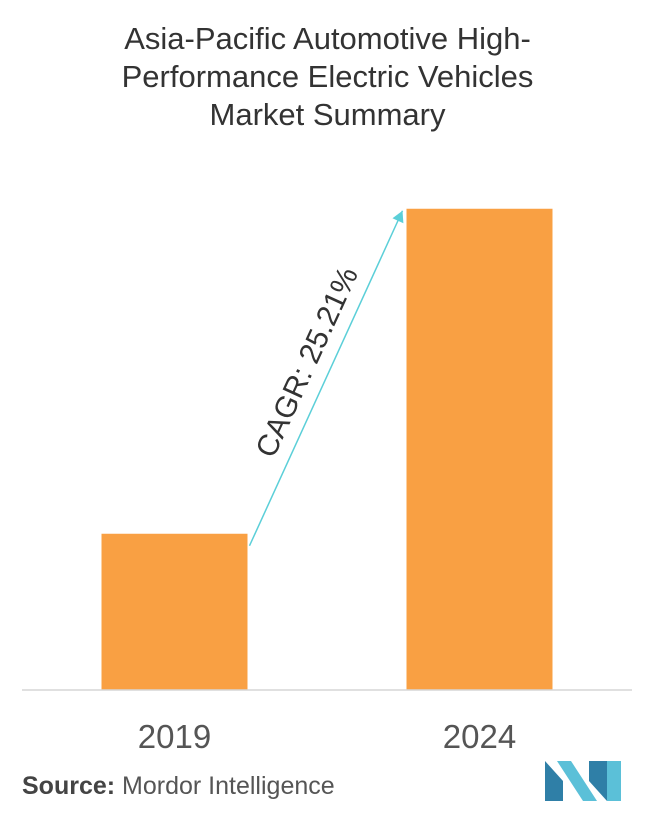  Describe the element at coordinates (479, 449) in the screenshot. I see `bar-2024` at that location.